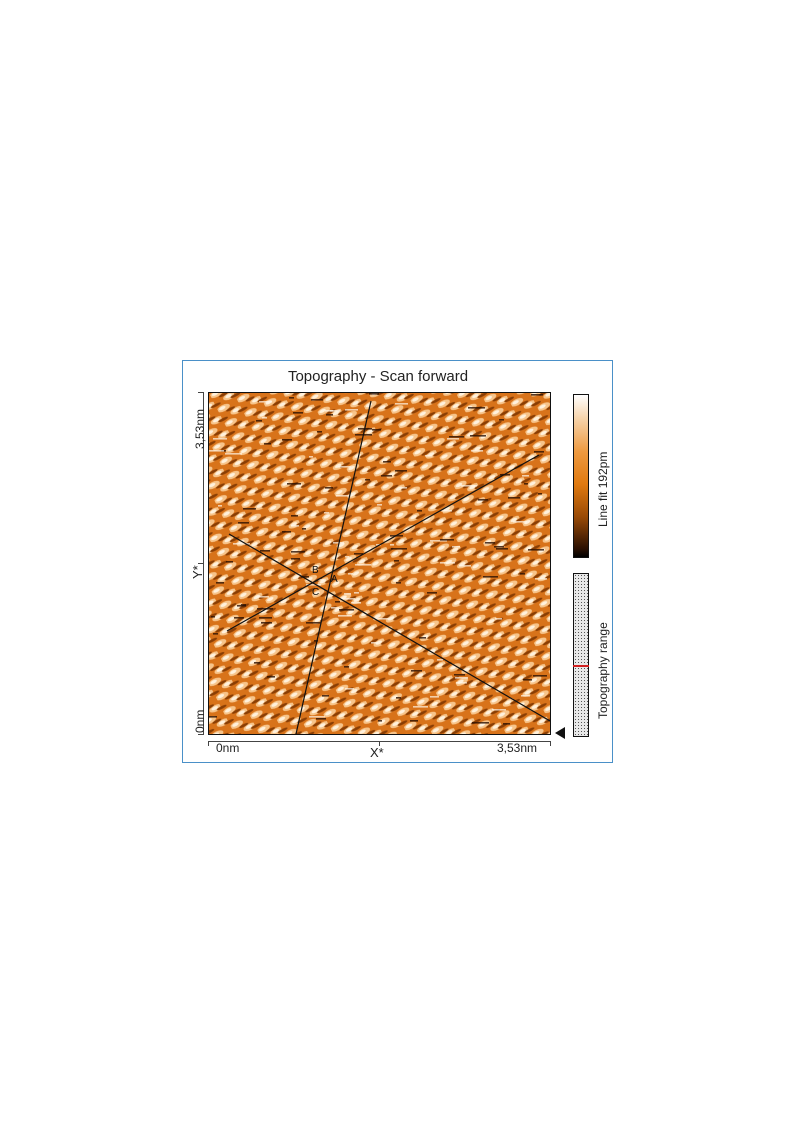  I want to click on x-min-label: 0nm, so click(228, 748).